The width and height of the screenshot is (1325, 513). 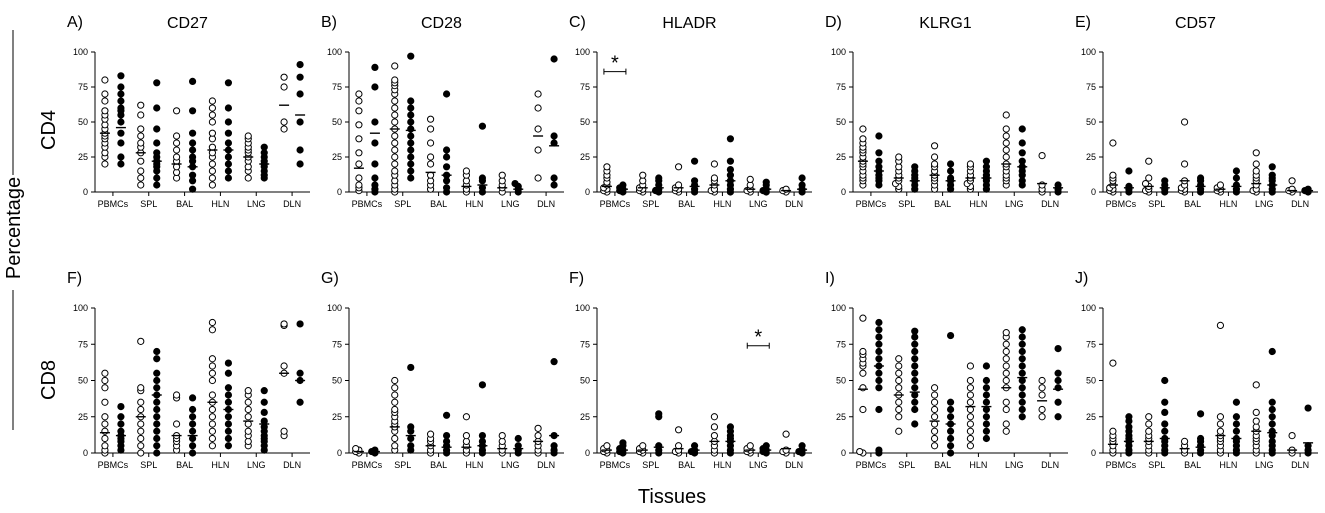 I want to click on x-tick-label: BAL, so click(x=1192, y=465).